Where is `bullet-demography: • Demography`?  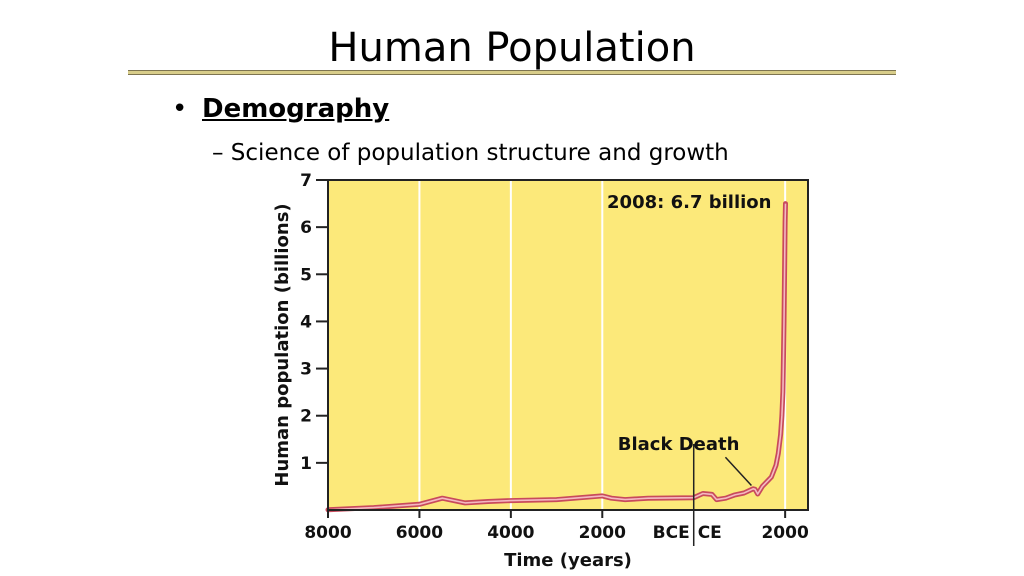
bullet-demography: • Demography is located at coordinates (280, 109).